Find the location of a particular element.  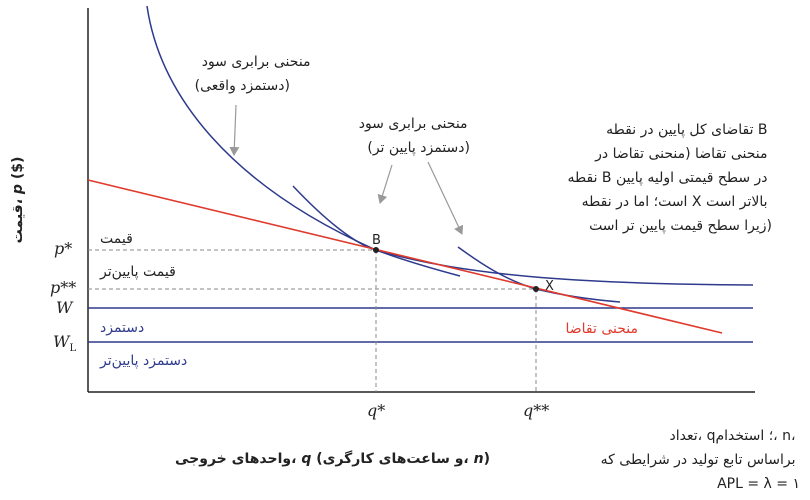

annotation-demand-note-line5: زیرا سطح قیمت پایین تر است) is located at coordinates (680, 226).